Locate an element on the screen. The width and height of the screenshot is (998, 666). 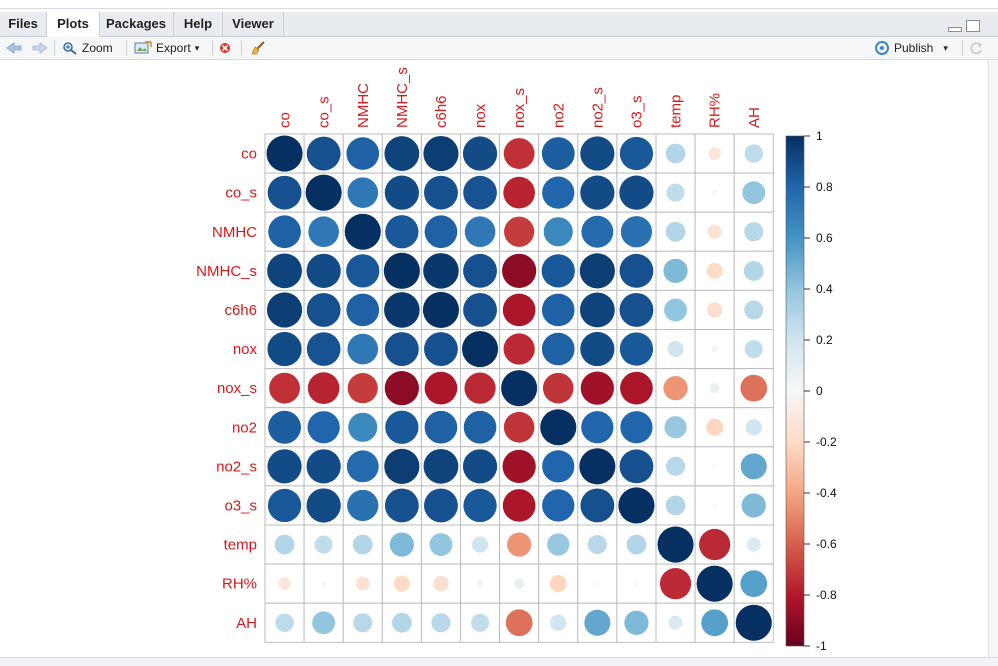
correlation-circle-nox-temp is located at coordinates (675, 349).